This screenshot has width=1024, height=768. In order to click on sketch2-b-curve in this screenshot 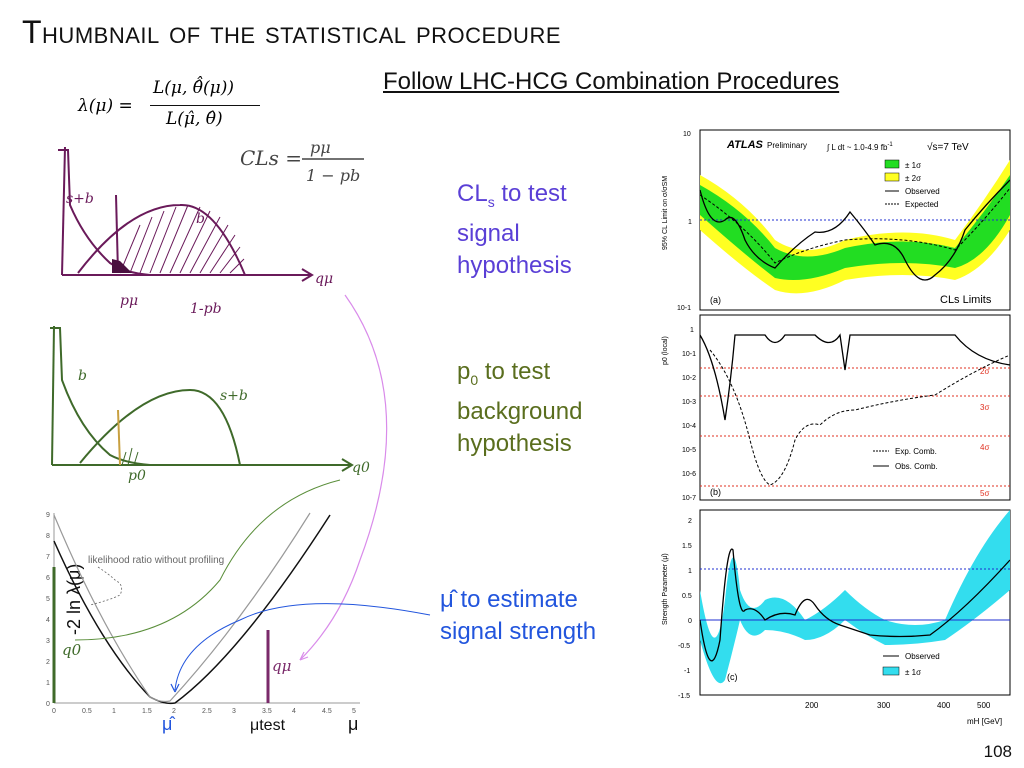, I will do `click(100, 396)`.